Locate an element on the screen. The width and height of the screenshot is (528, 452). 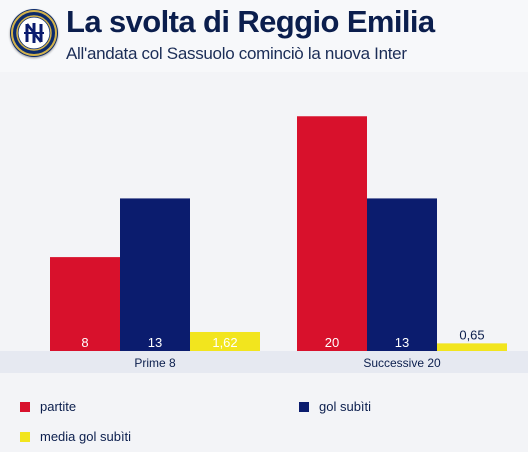
legend-label-media-gol-subiti: media gol subìti is located at coordinates (86, 436).